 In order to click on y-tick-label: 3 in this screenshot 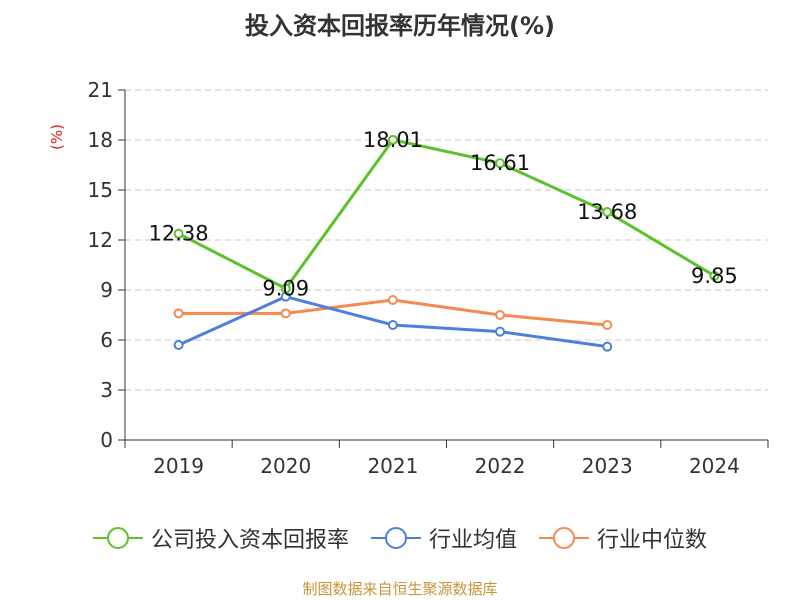, I will do `click(106, 390)`.